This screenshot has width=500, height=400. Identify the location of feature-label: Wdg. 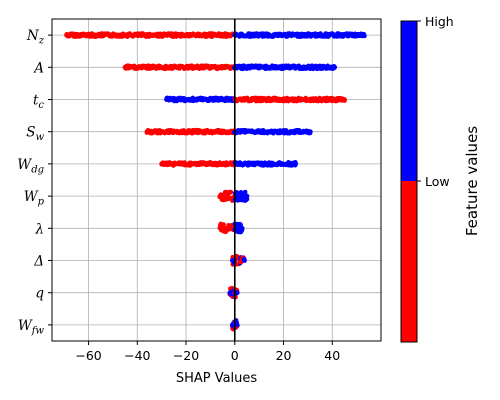
(30, 166).